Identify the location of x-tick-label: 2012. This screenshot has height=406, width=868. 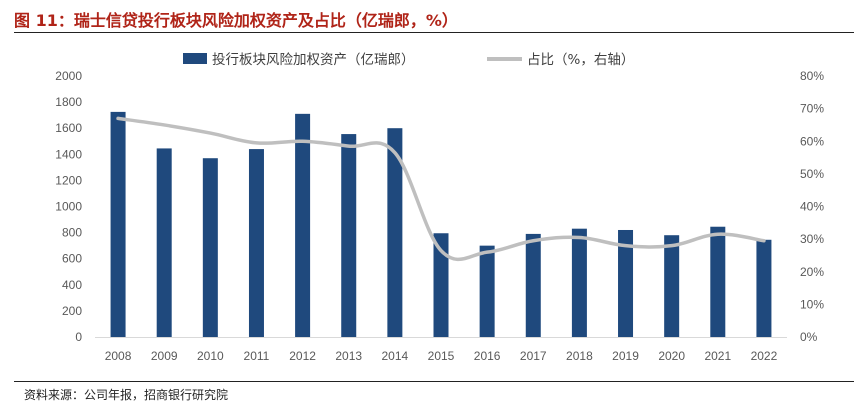
(302, 356).